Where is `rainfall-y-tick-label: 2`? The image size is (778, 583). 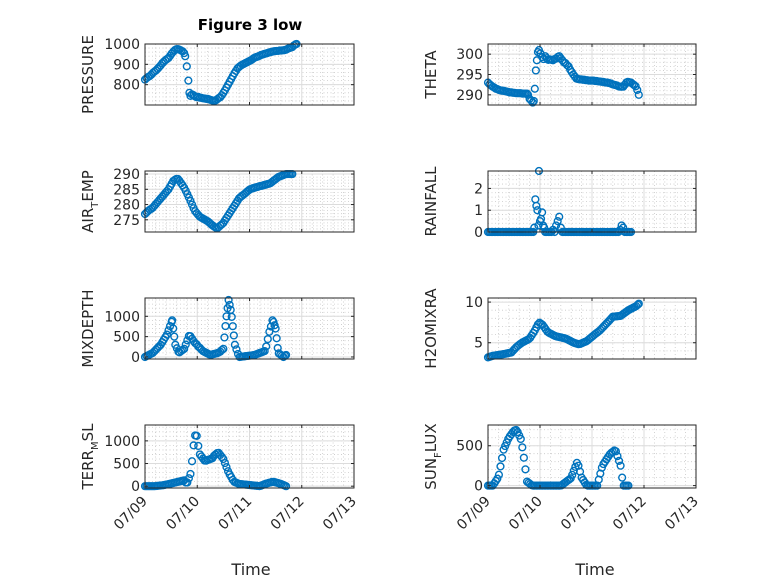
rainfall-y-tick-label: 2 is located at coordinates (478, 189).